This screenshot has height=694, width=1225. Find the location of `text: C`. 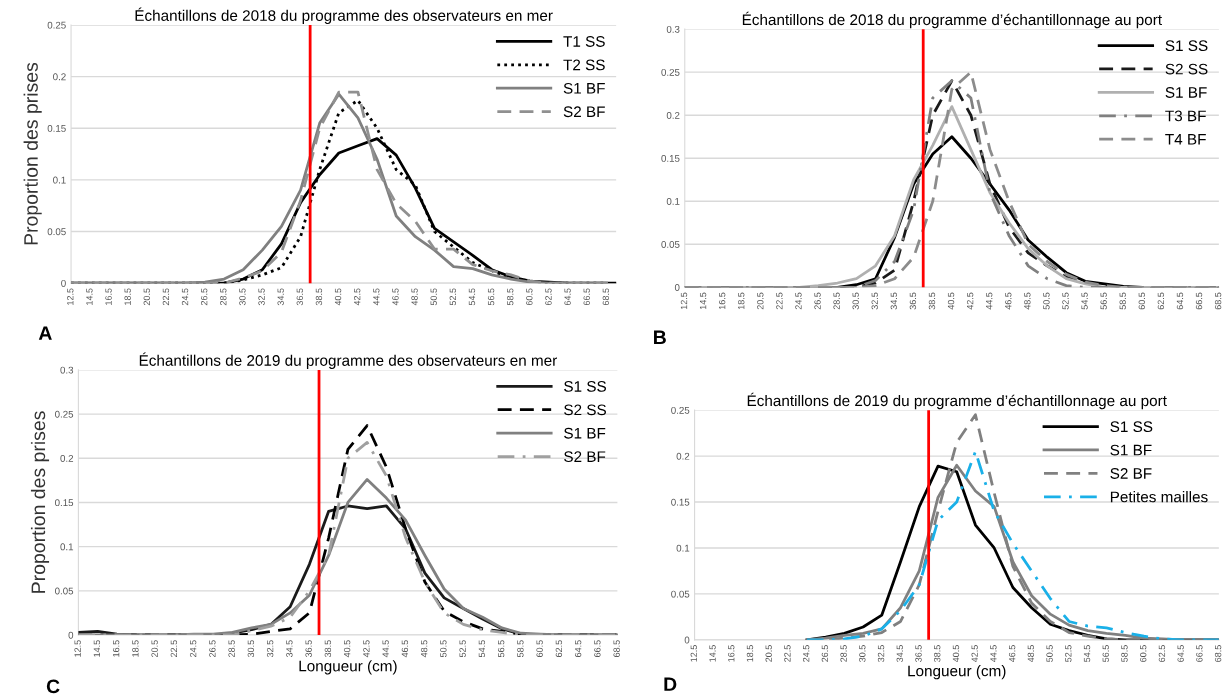

text: C is located at coordinates (53, 686).